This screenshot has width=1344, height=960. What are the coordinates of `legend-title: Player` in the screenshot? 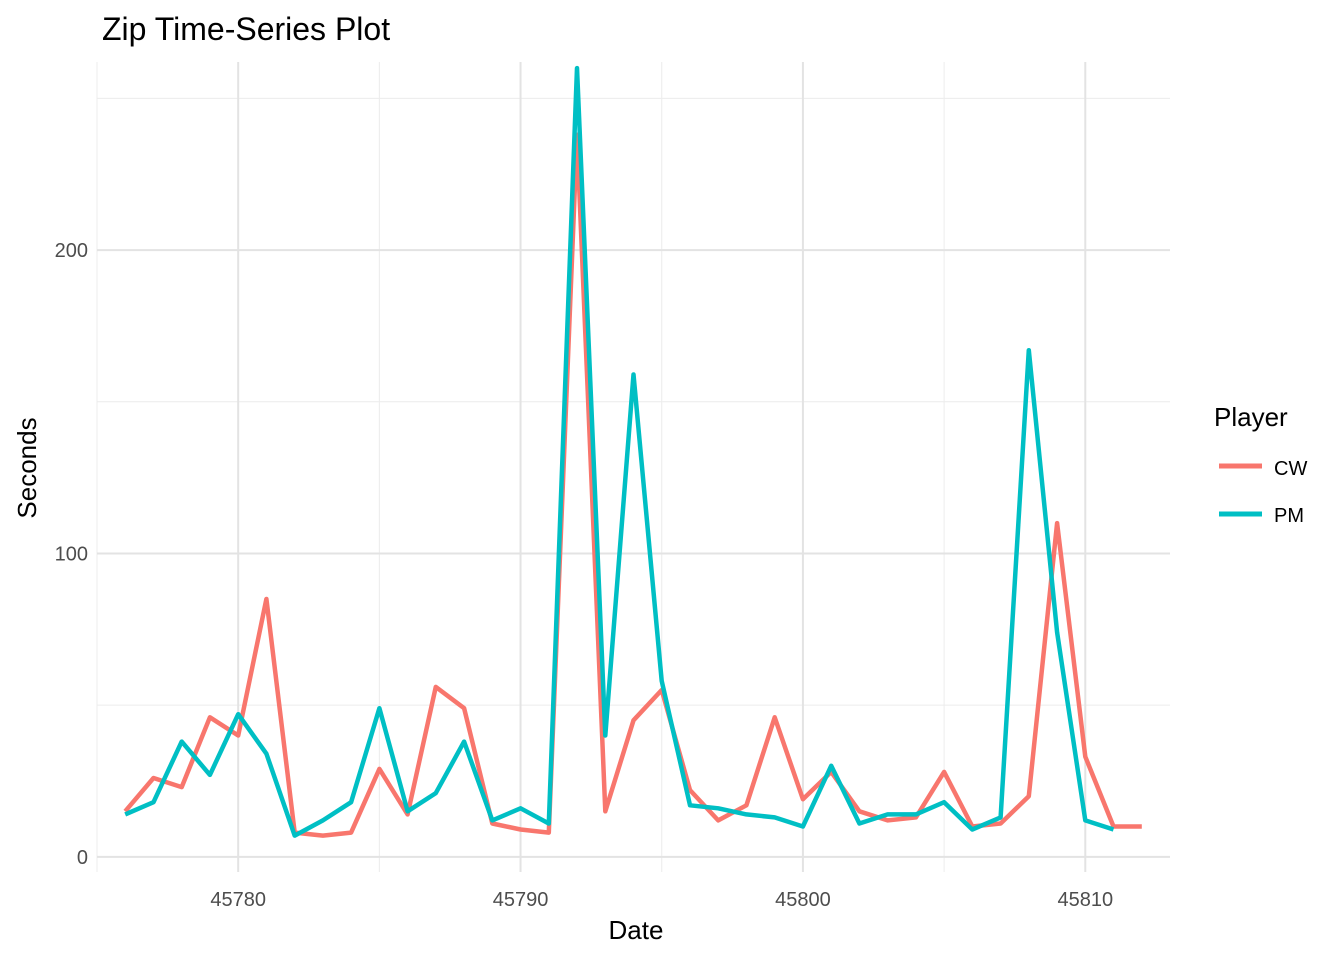 It's located at (1251, 417).